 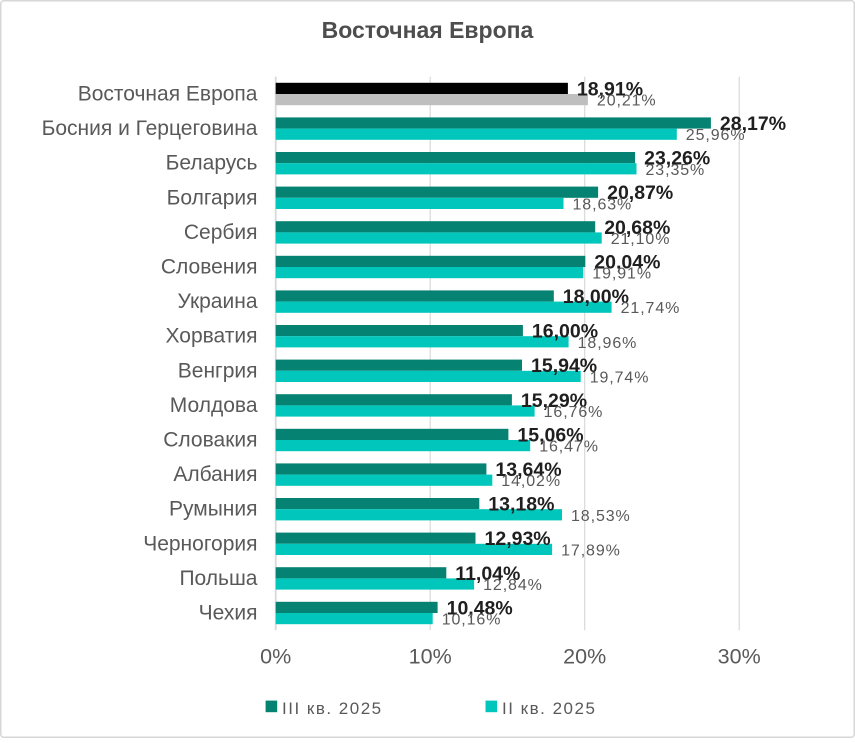 What do you see at coordinates (218, 578) in the screenshot?
I see `svg-text: Польша` at bounding box center [218, 578].